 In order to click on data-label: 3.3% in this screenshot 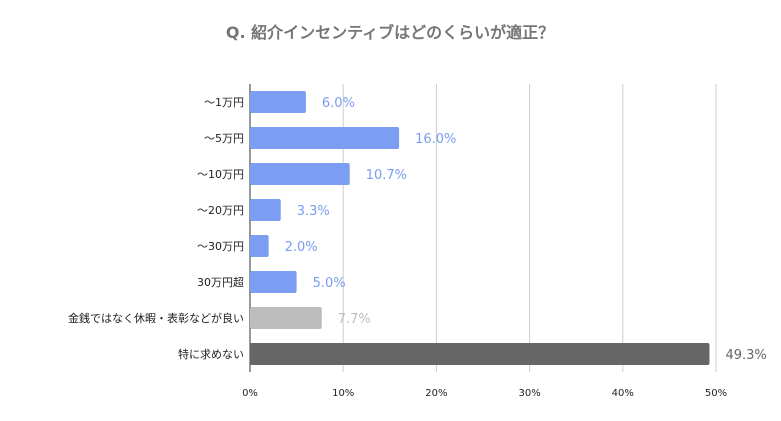, I will do `click(313, 211)`.